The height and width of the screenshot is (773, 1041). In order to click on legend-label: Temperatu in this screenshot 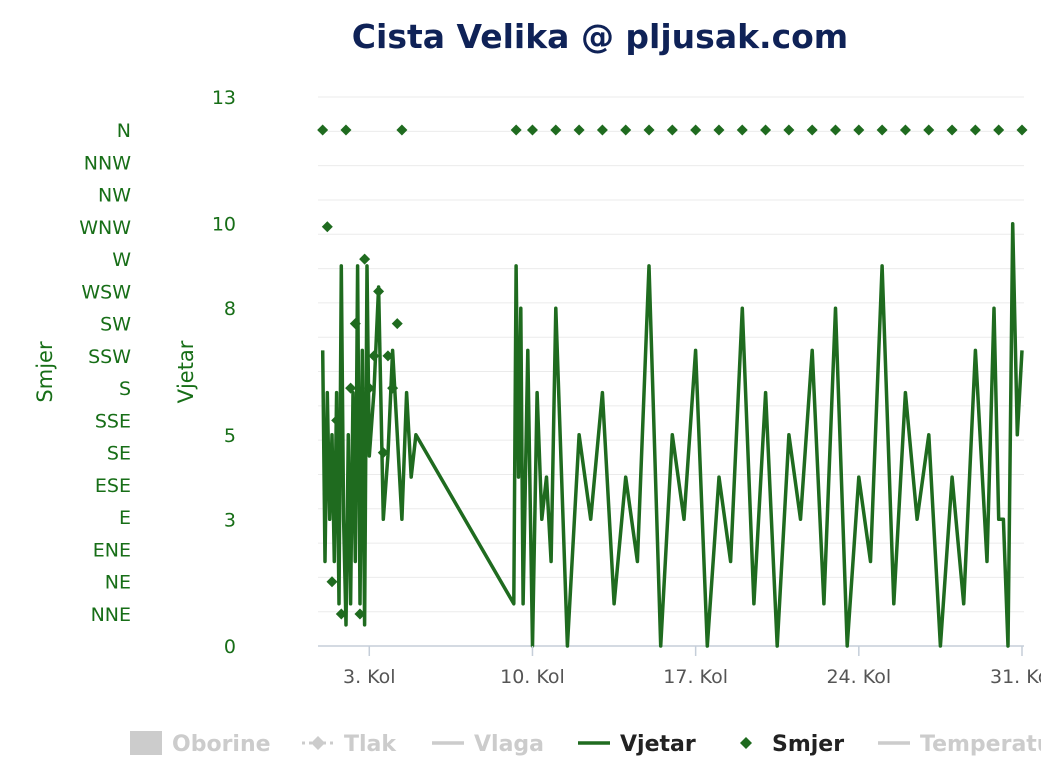, I will do `click(980, 744)`.